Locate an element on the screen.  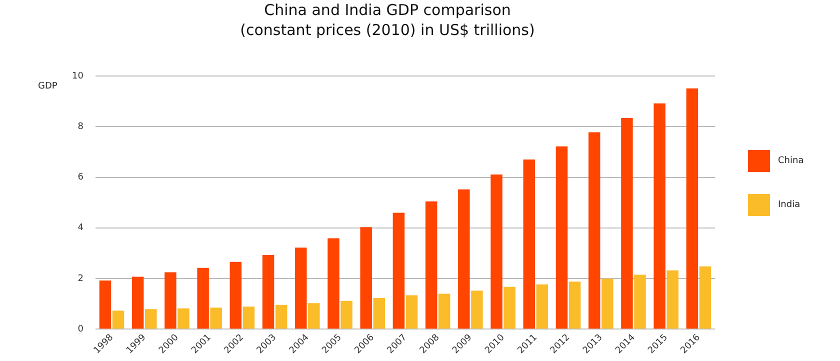
y-tick-label: 0 is located at coordinates (81, 329).